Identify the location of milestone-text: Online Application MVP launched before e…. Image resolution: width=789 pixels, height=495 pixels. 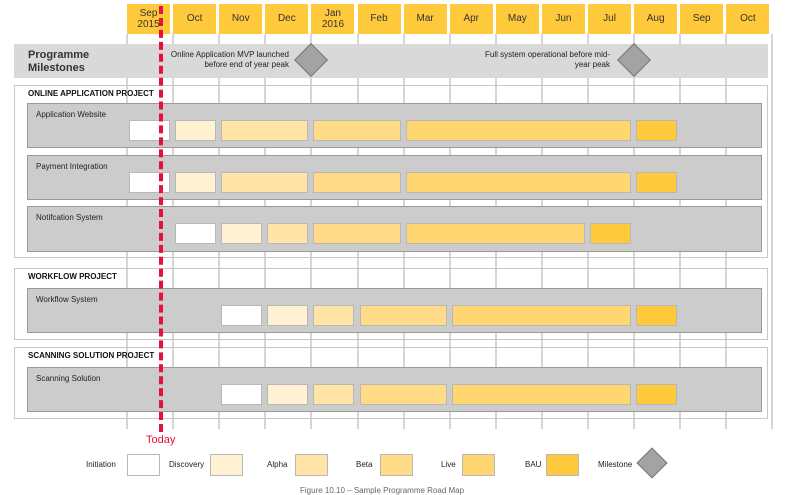
(229, 59).